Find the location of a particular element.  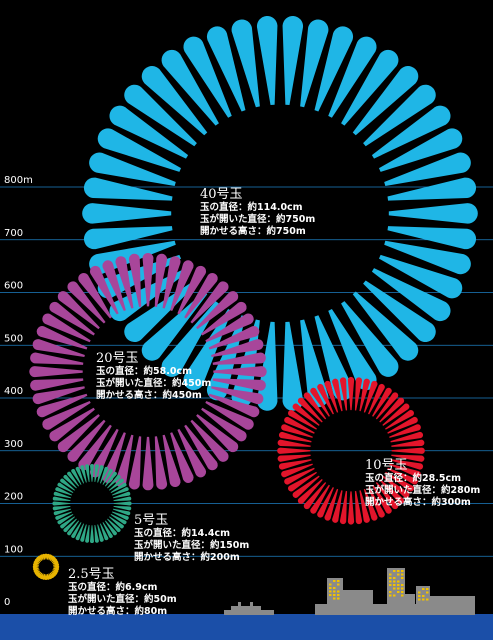

firework-spec-line: 玉が開いた直径：約280m is located at coordinates (422, 490).